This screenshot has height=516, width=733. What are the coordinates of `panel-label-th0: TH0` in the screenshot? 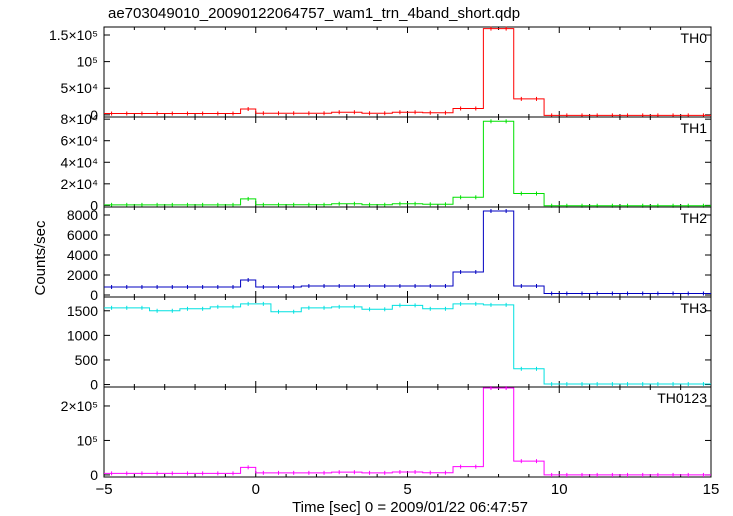 It's located at (694, 38).